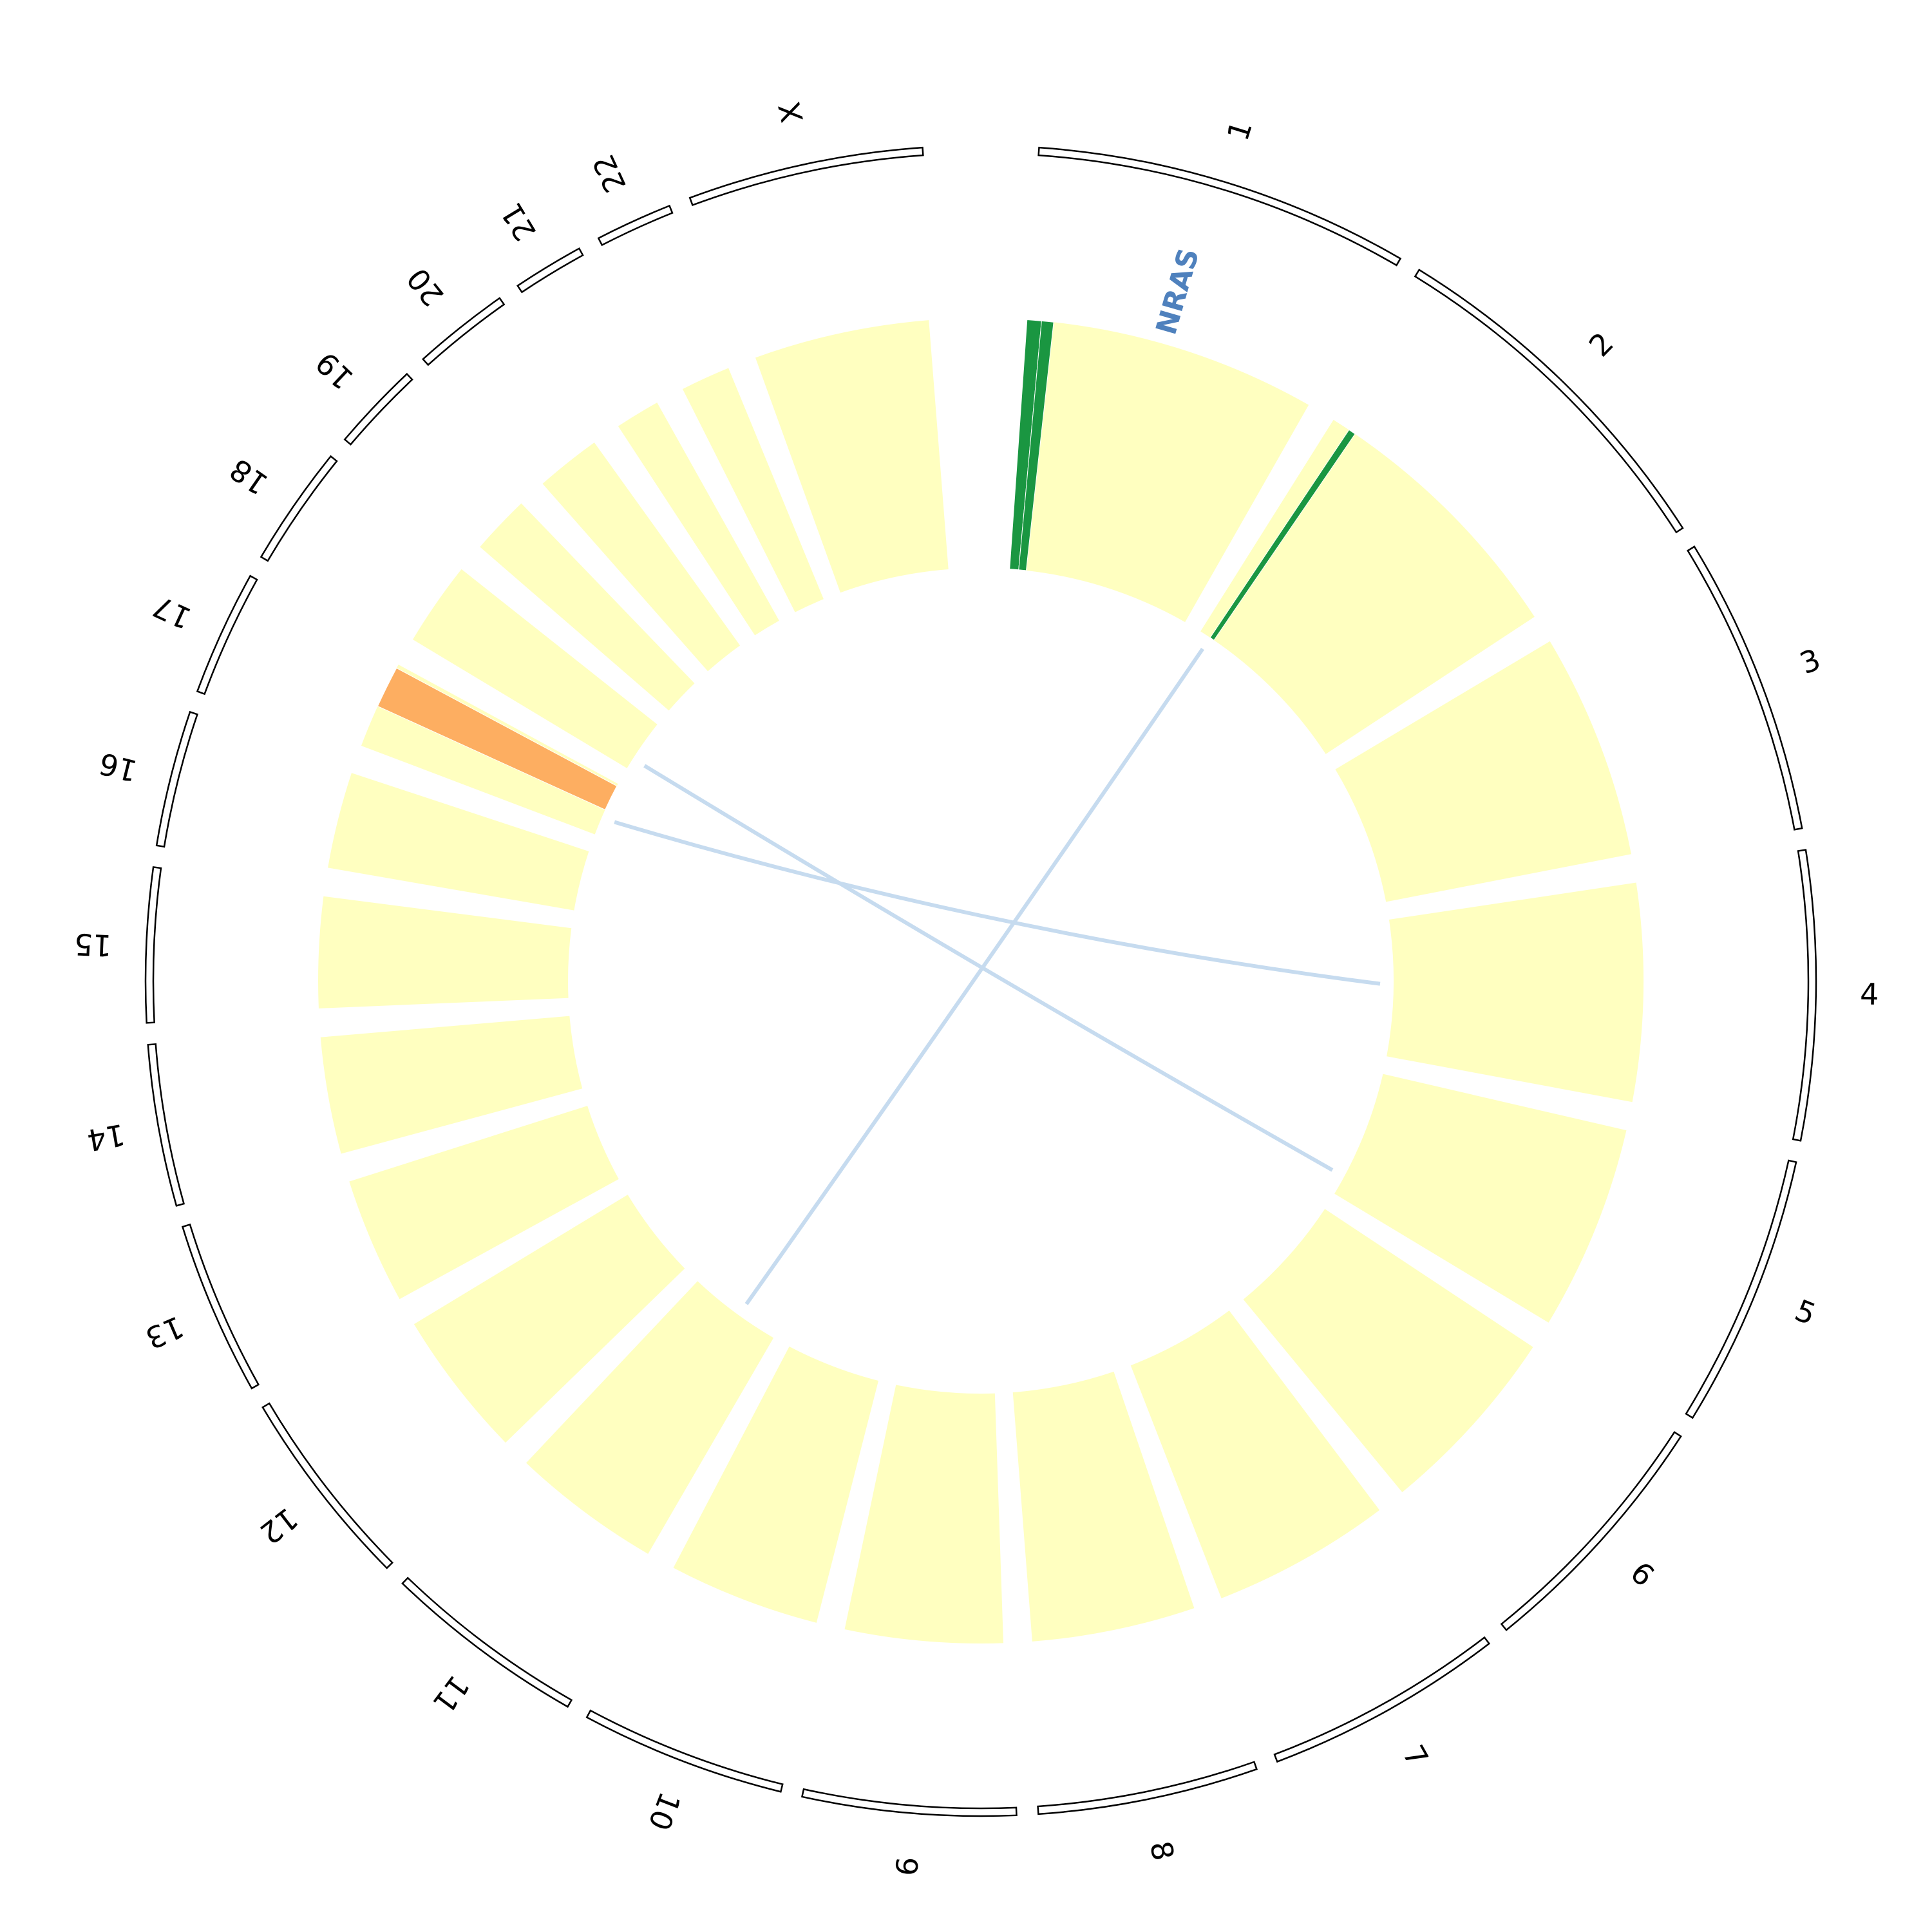 The image size is (1932, 1932). I want to click on chromosome-label: 9, so click(906, 1866).